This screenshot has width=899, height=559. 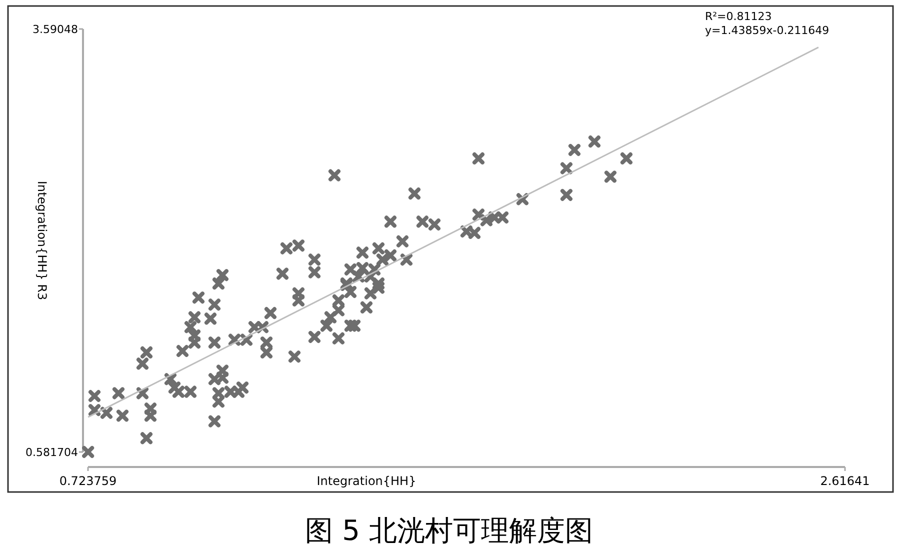 What do you see at coordinates (366, 481) in the screenshot?
I see `x-axis-title: Integration{HH}` at bounding box center [366, 481].